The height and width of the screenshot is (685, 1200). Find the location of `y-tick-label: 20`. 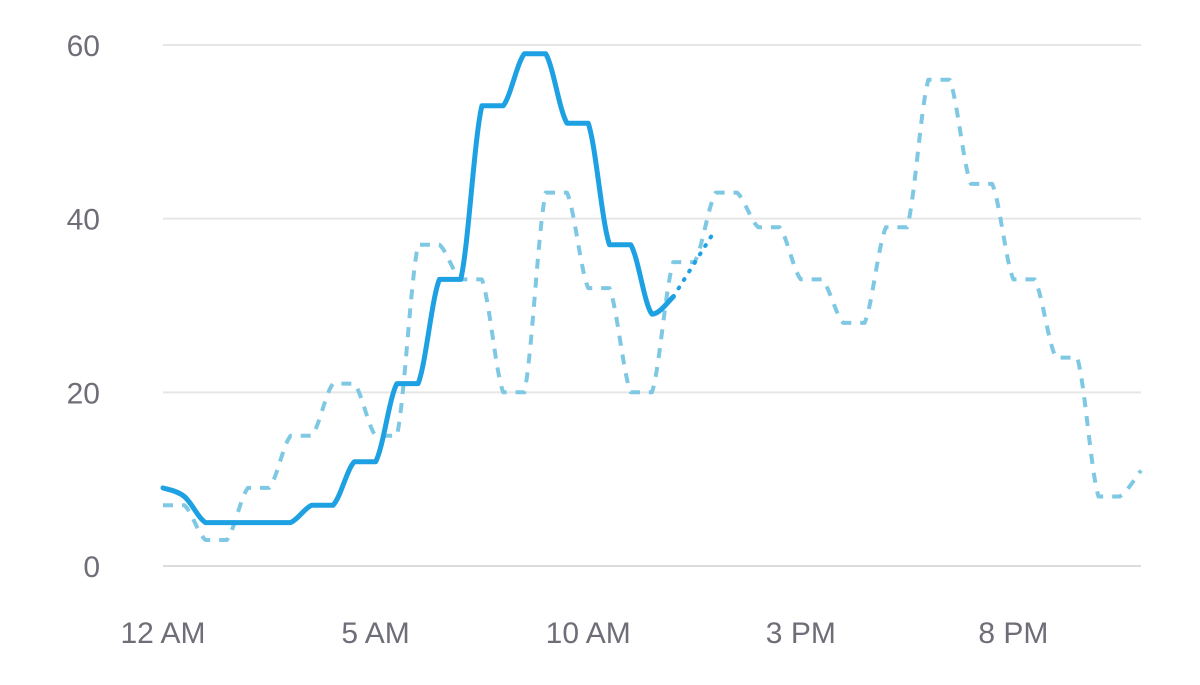

y-tick-label: 20 is located at coordinates (83, 393).